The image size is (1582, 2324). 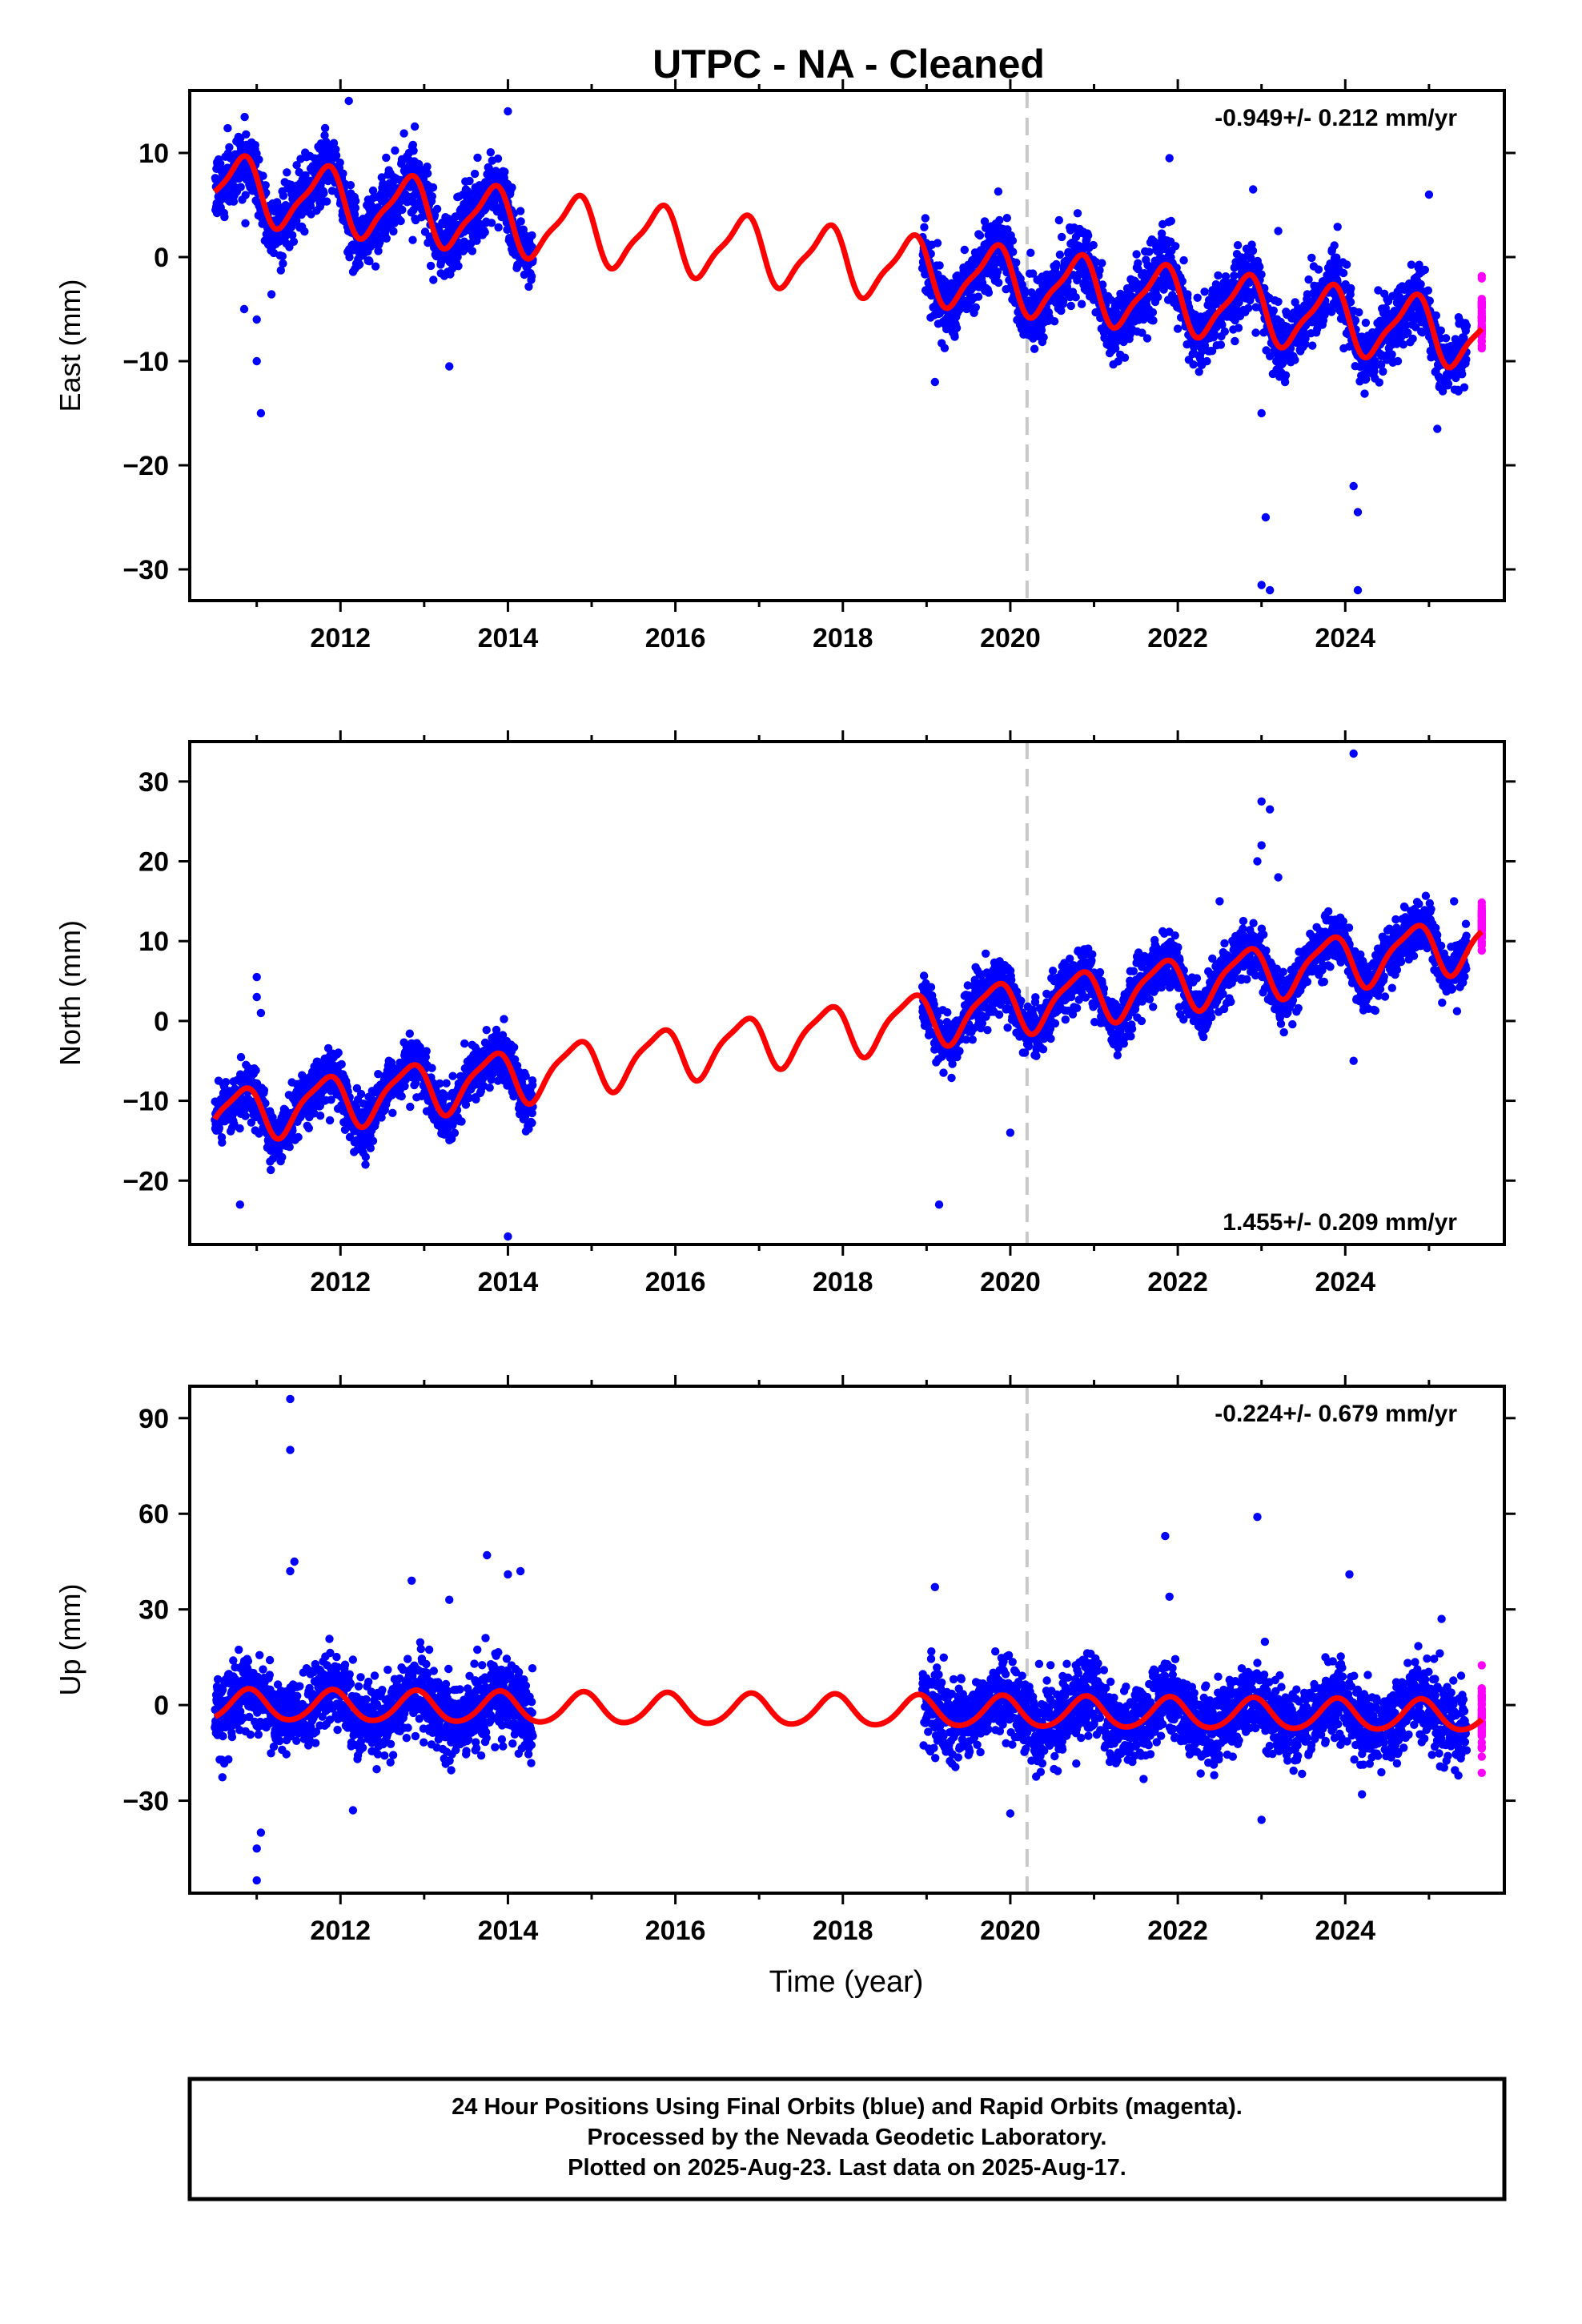 What do you see at coordinates (145, 570) in the screenshot?
I see `y-tick-label: −30` at bounding box center [145, 570].